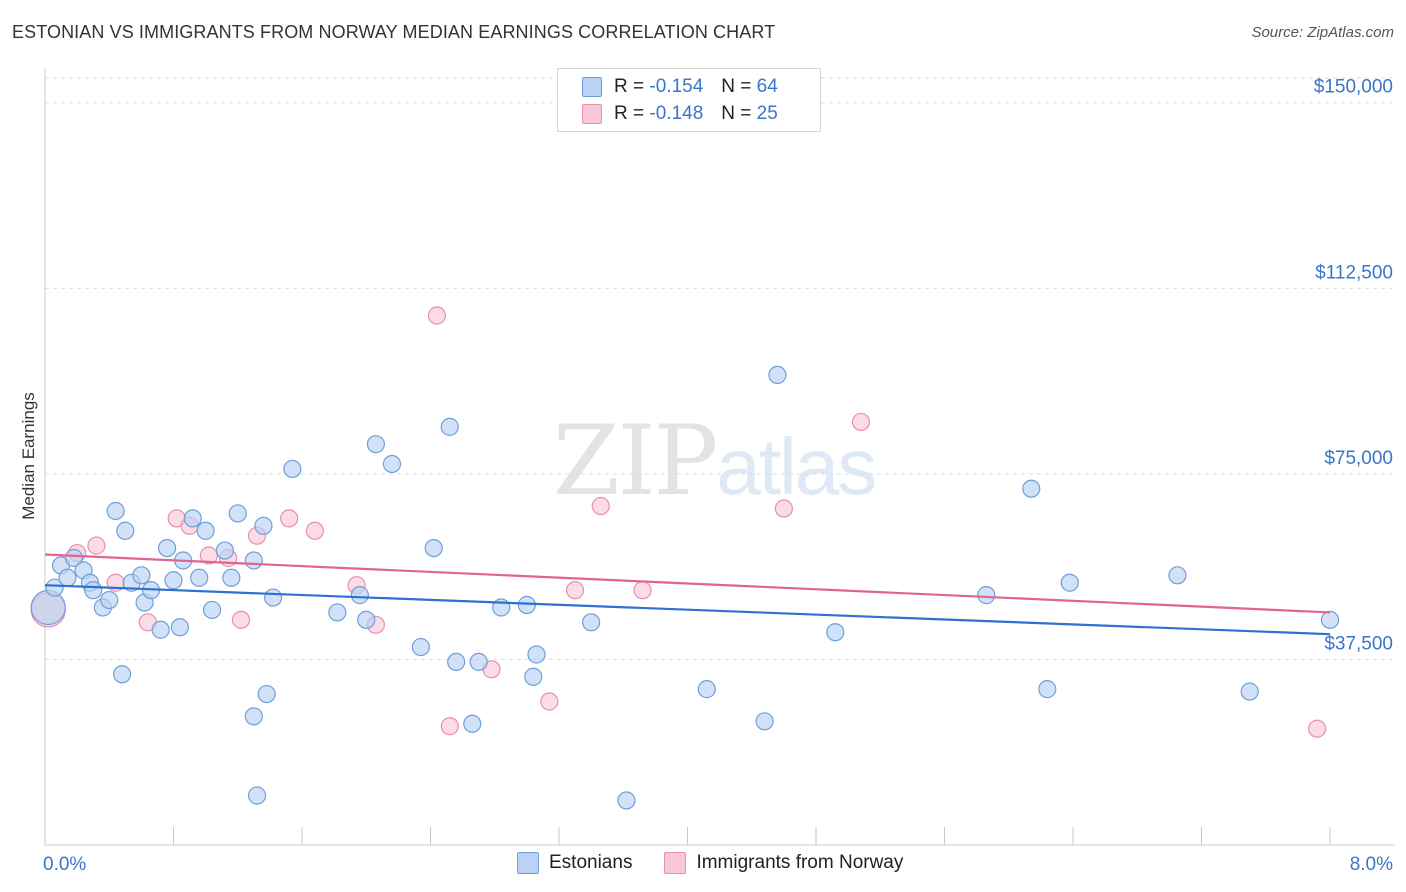 The width and height of the screenshot is (1406, 892). I want to click on y-tick-label: $37,500, so click(1358, 643).